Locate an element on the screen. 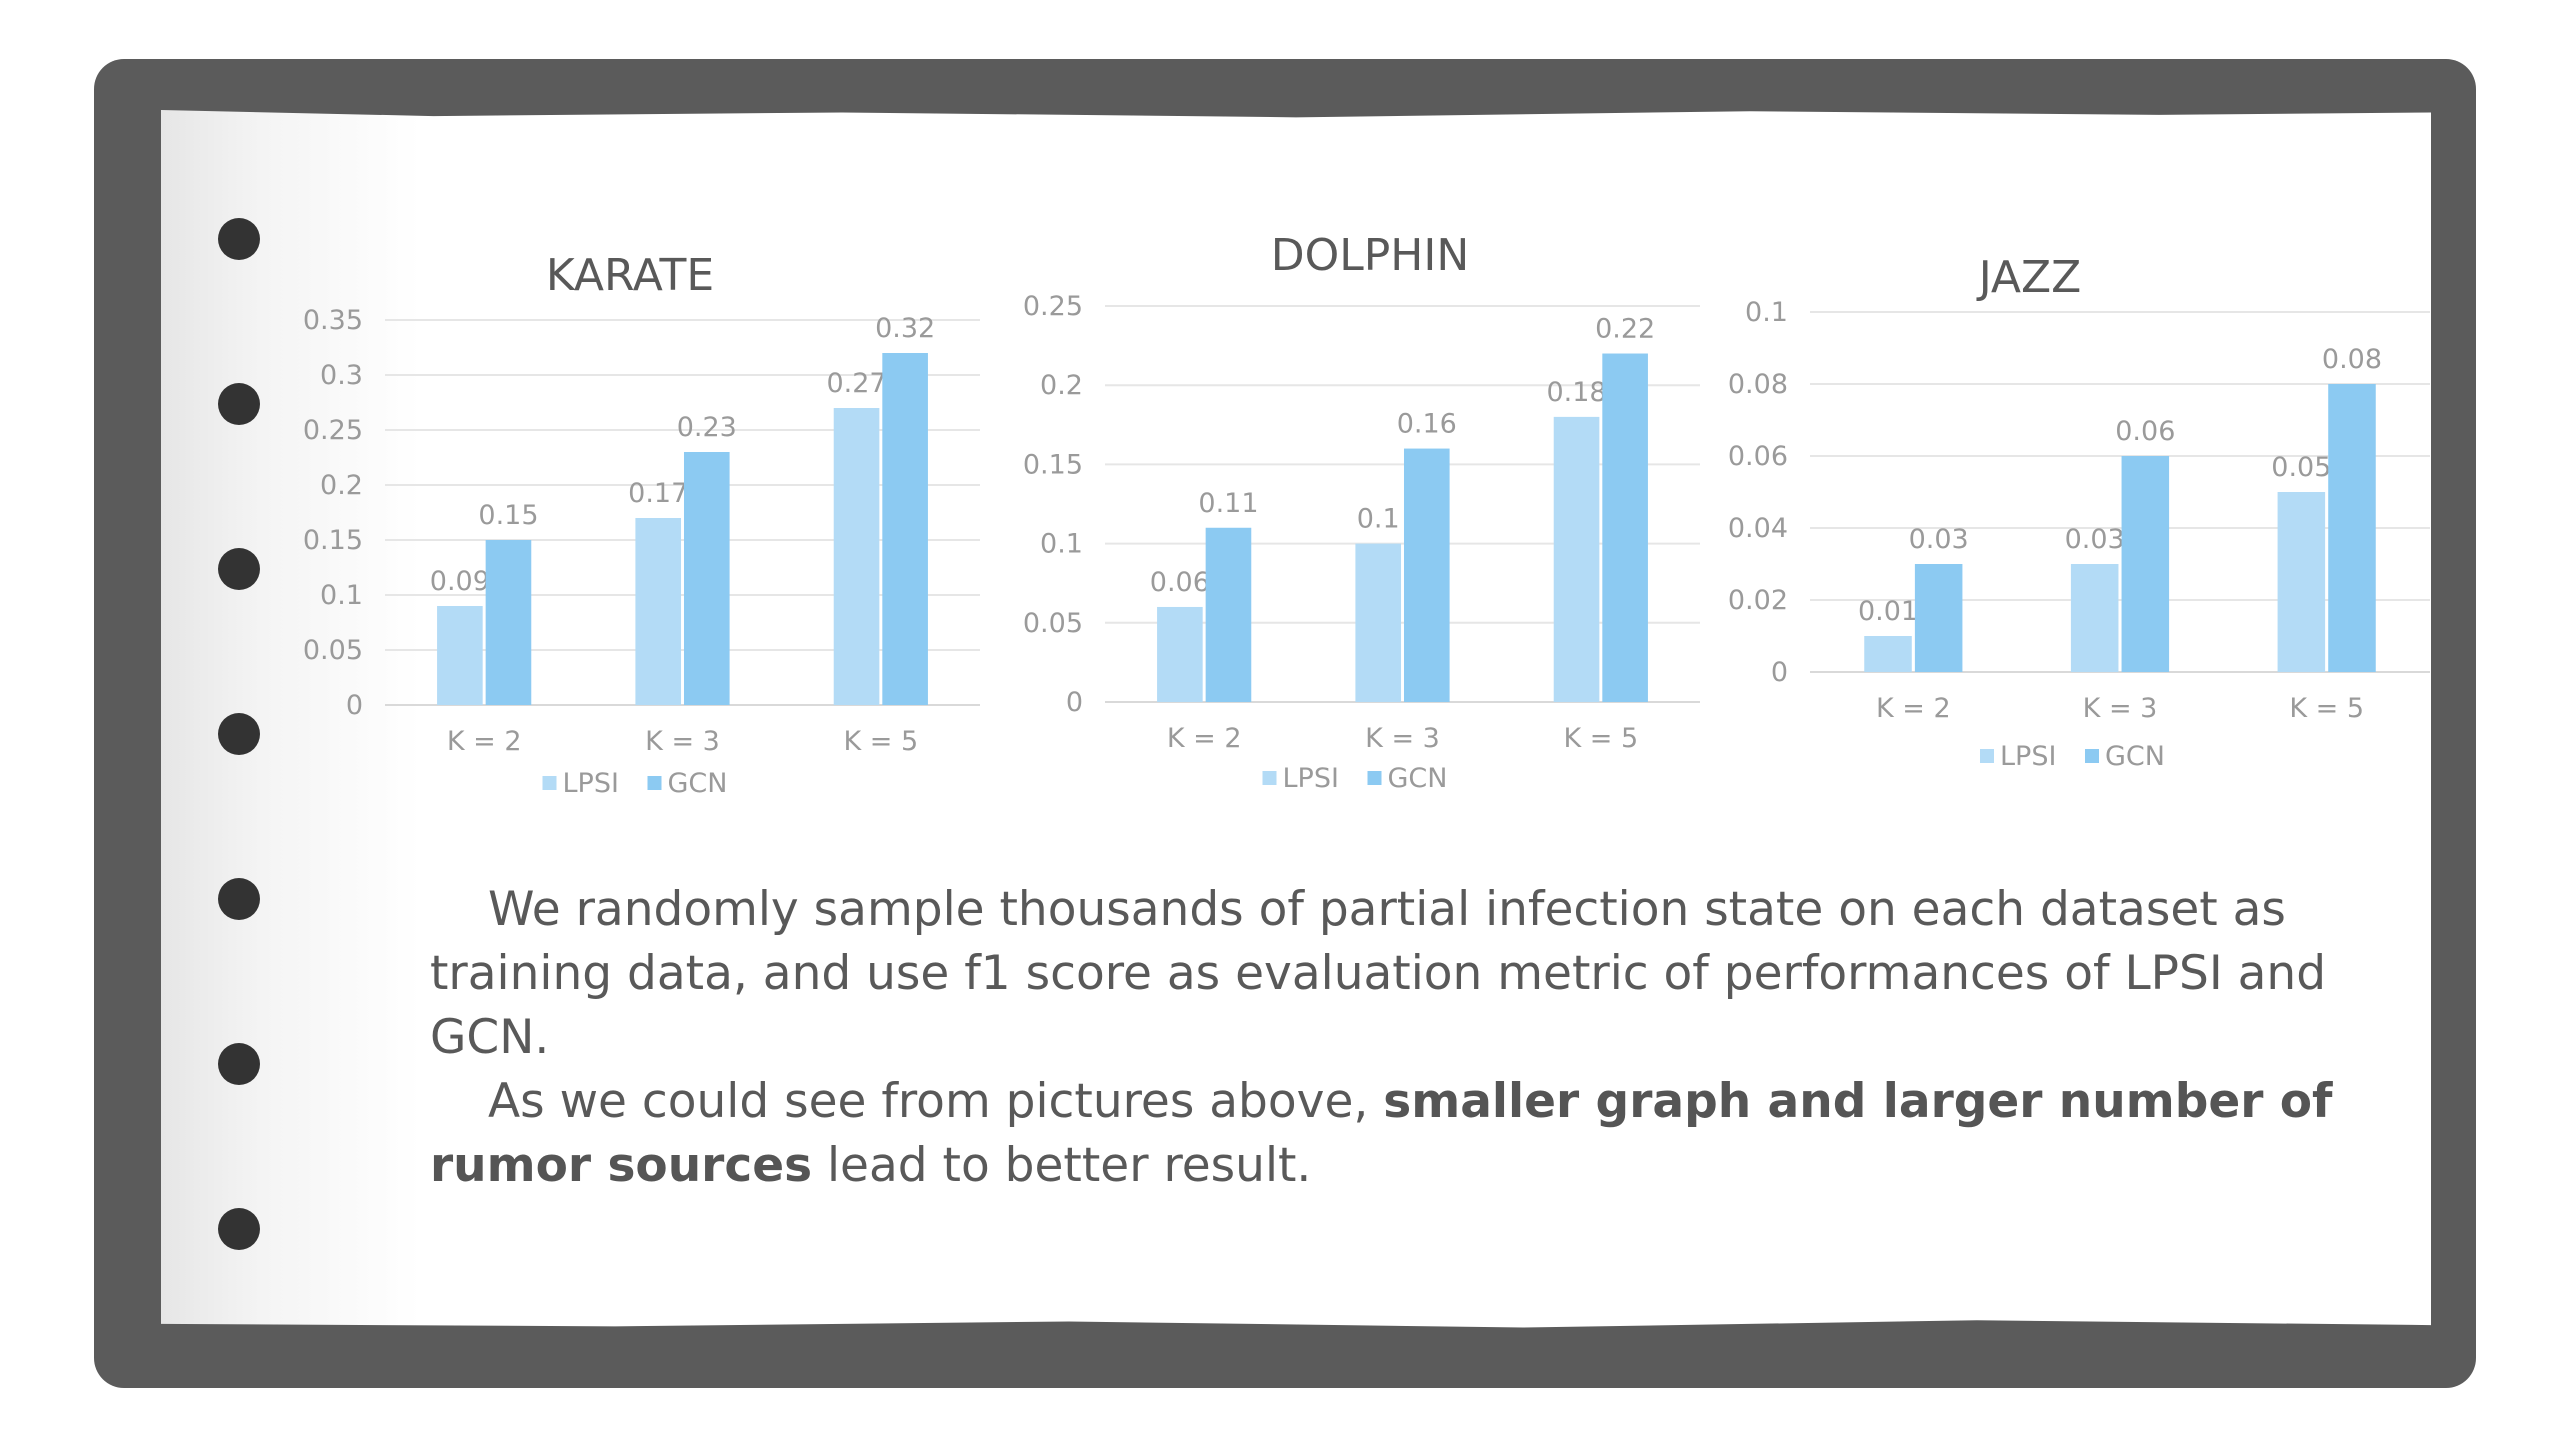 This screenshot has height=1440, width=2560. data-label: 0.05 is located at coordinates (2301, 467).